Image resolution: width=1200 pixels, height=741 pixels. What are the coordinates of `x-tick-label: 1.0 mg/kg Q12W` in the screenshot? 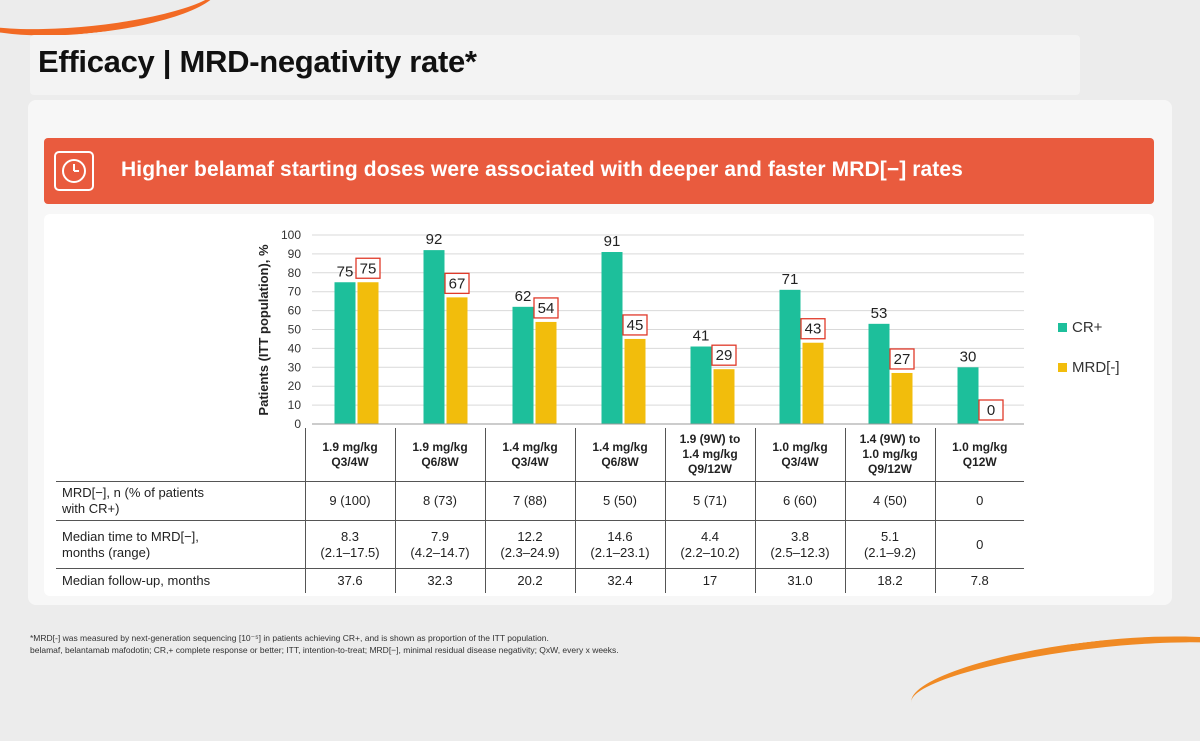 It's located at (979, 455).